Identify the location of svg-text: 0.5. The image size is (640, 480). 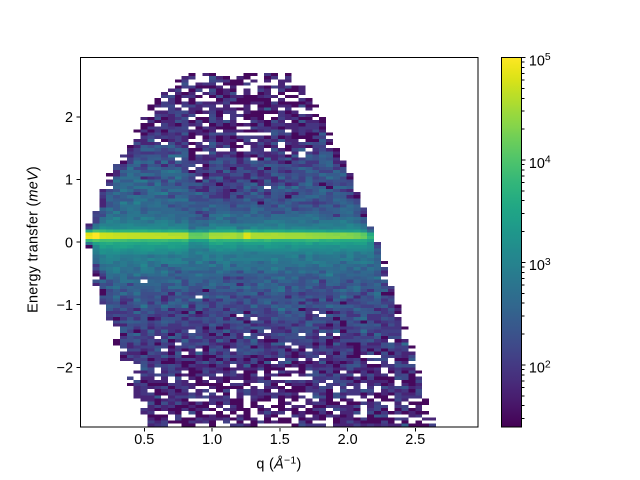
(144, 440).